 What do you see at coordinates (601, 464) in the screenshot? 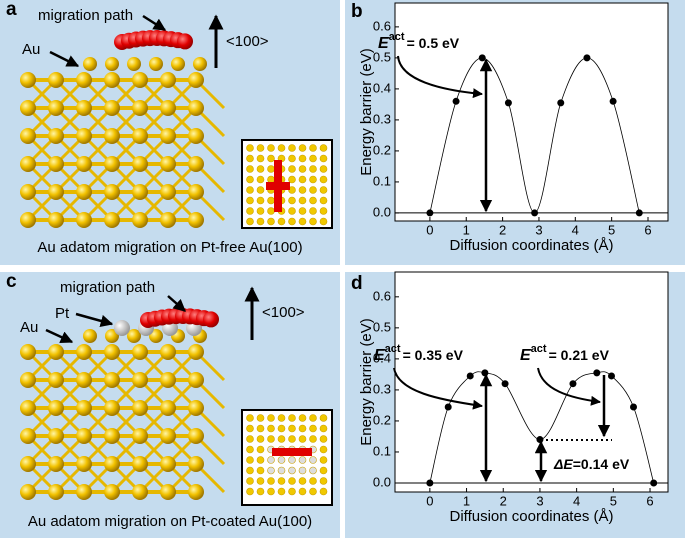
I see `annotation-text: =0.14 eV` at bounding box center [601, 464].